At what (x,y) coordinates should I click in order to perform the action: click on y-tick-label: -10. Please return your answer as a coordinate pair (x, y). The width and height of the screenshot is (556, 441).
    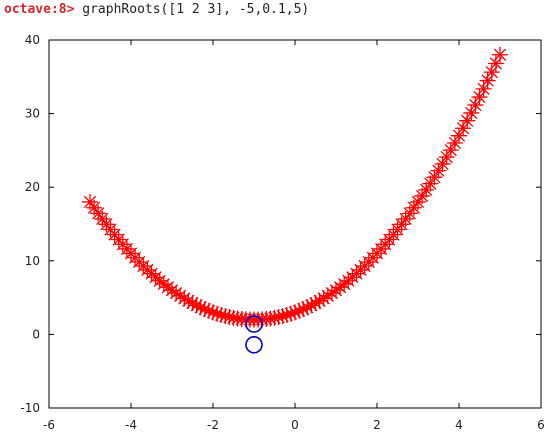
    Looking at the image, I should click on (30, 408).